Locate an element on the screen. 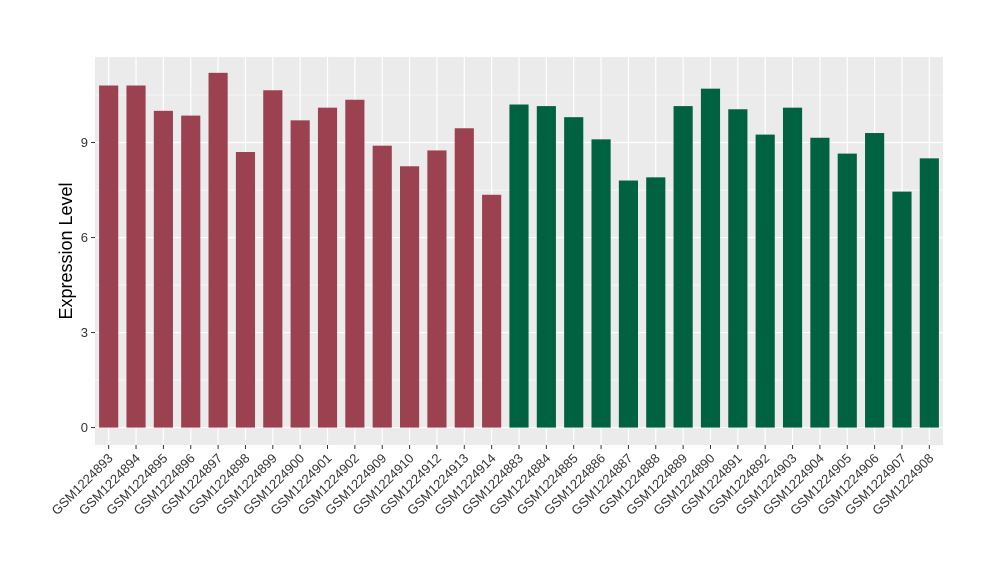 The image size is (1000, 580). bar-GSM1224896 is located at coordinates (191, 271).